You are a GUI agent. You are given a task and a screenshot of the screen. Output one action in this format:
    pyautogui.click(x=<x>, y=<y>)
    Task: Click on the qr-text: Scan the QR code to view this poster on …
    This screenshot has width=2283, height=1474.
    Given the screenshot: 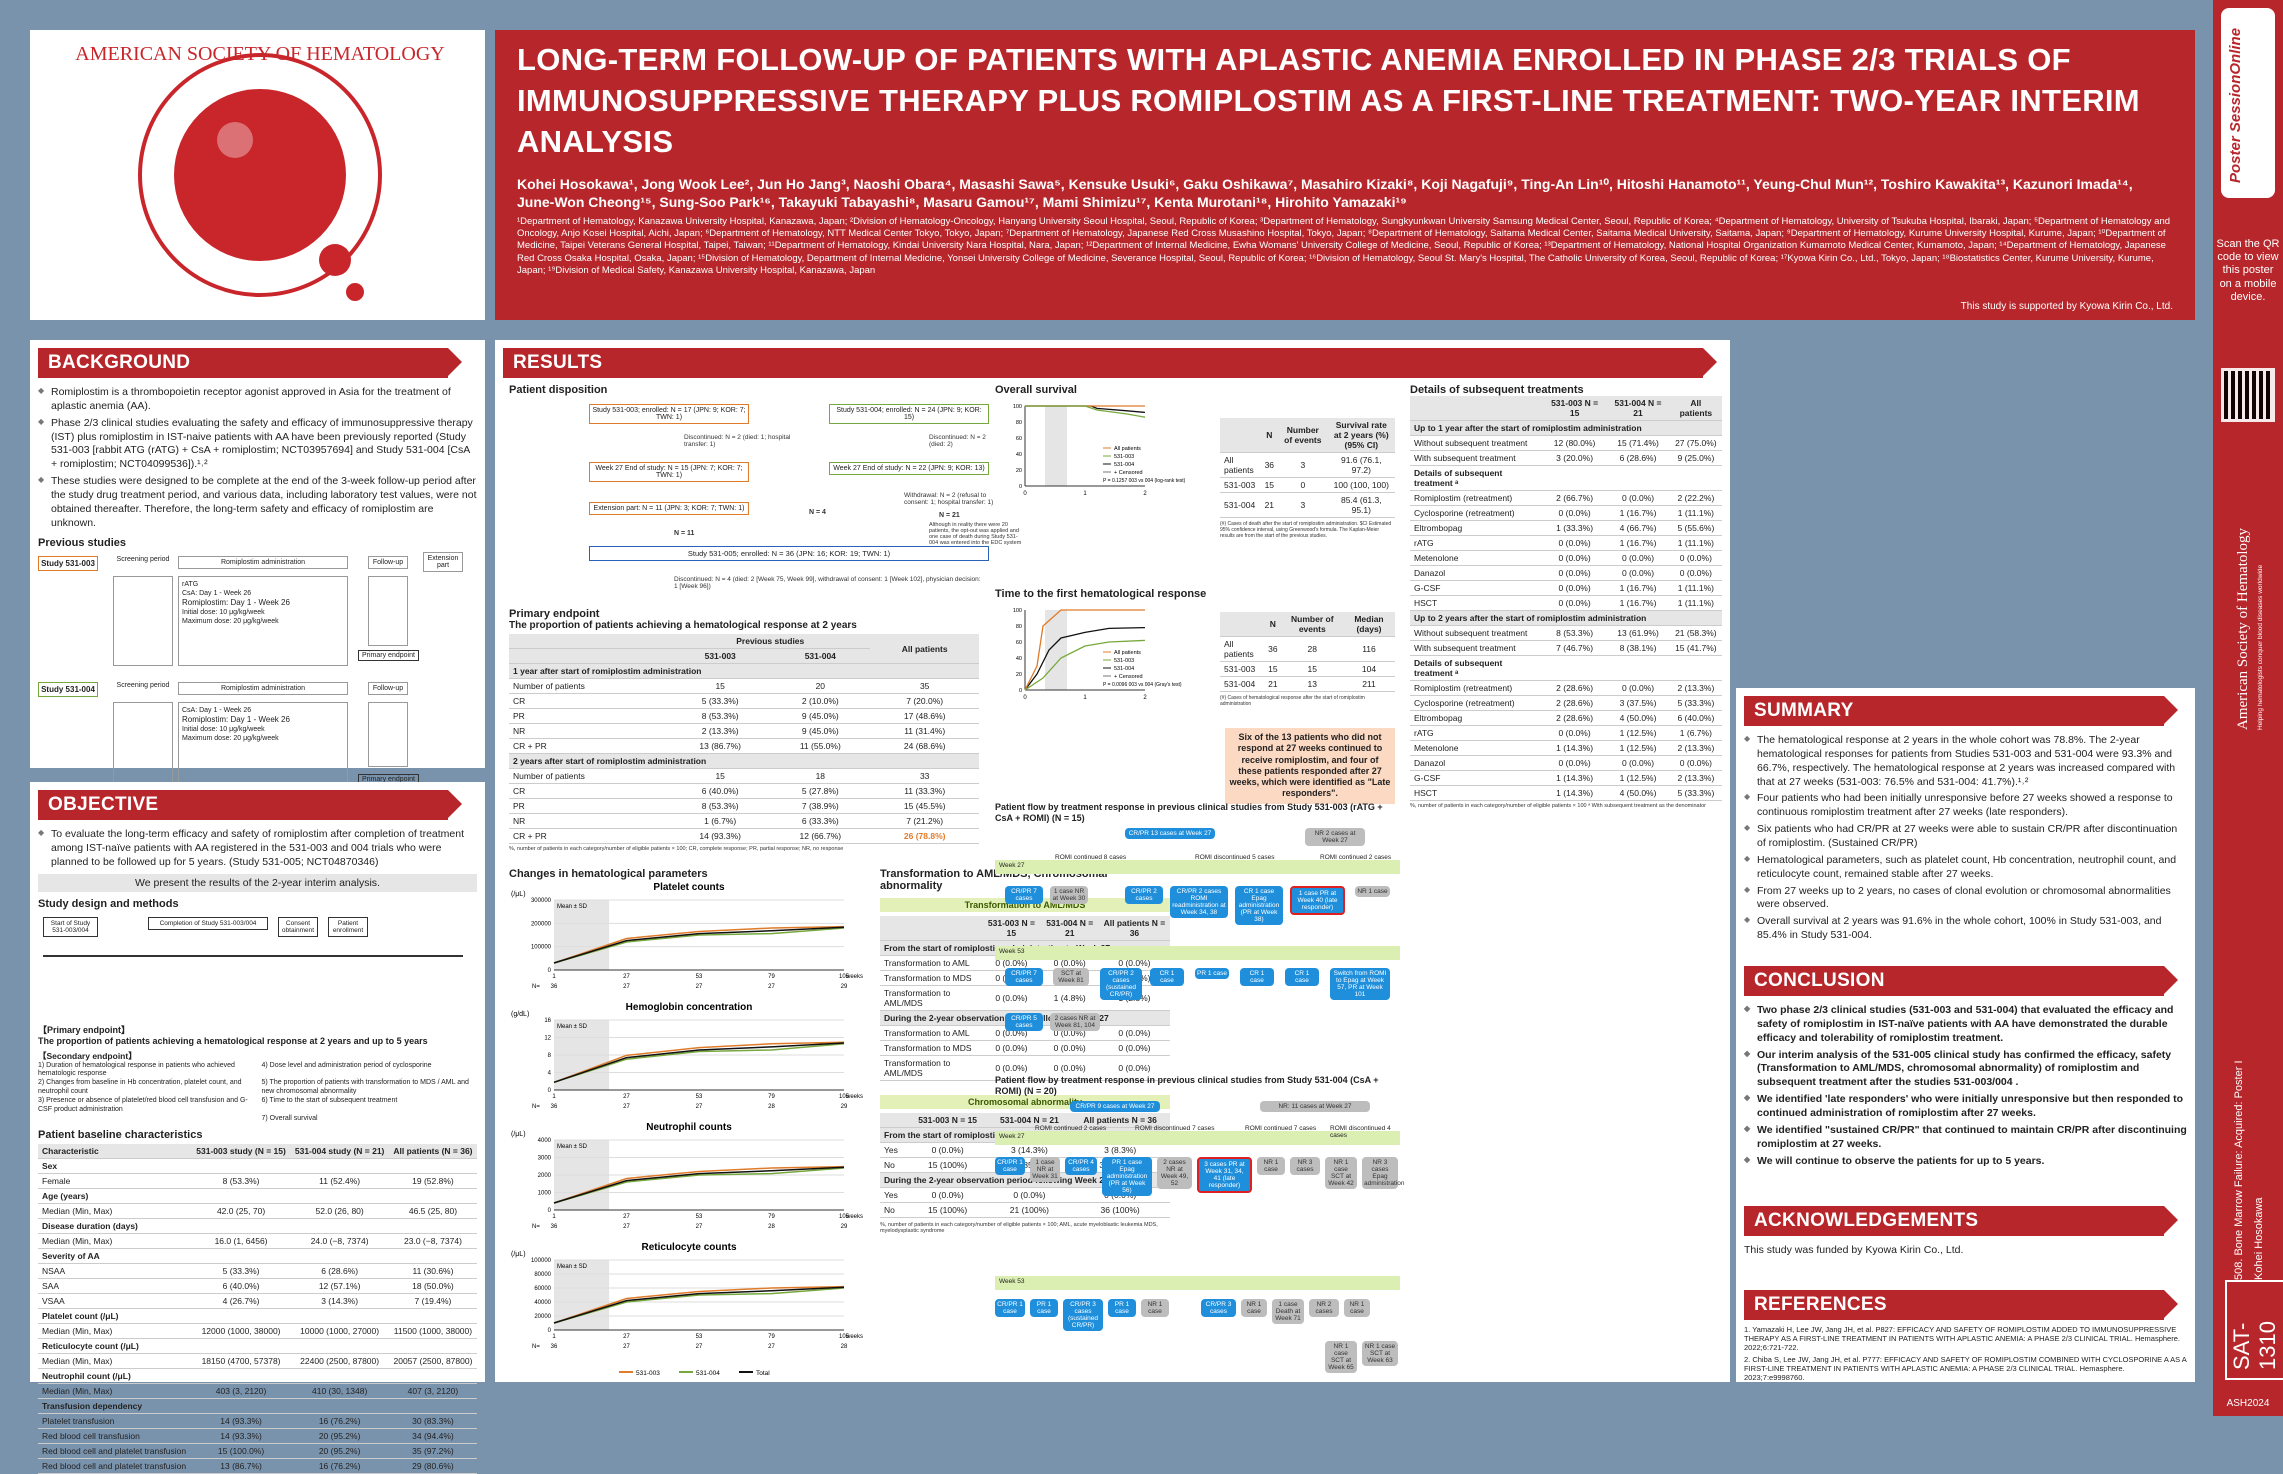 What is the action you would take?
    pyautogui.click(x=2248, y=270)
    